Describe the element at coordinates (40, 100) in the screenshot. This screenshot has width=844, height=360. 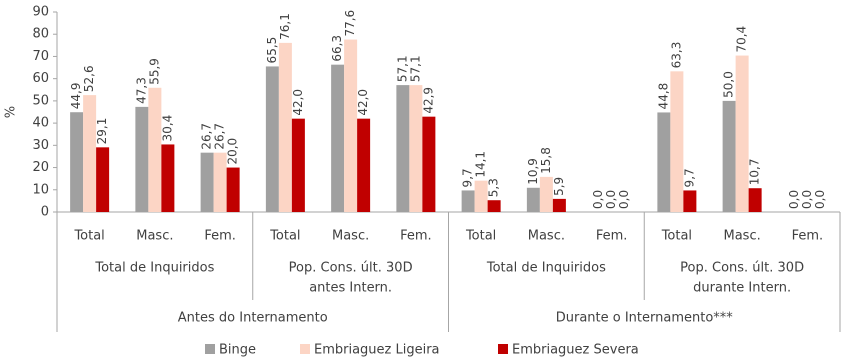
I see `y-tick-label: 50` at that location.